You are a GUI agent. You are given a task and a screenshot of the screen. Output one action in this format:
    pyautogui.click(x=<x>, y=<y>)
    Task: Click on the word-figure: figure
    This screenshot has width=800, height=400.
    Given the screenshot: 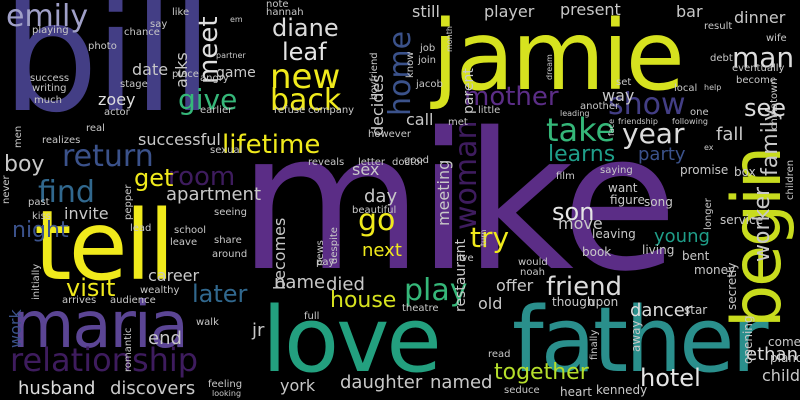 What is the action you would take?
    pyautogui.click(x=627, y=200)
    